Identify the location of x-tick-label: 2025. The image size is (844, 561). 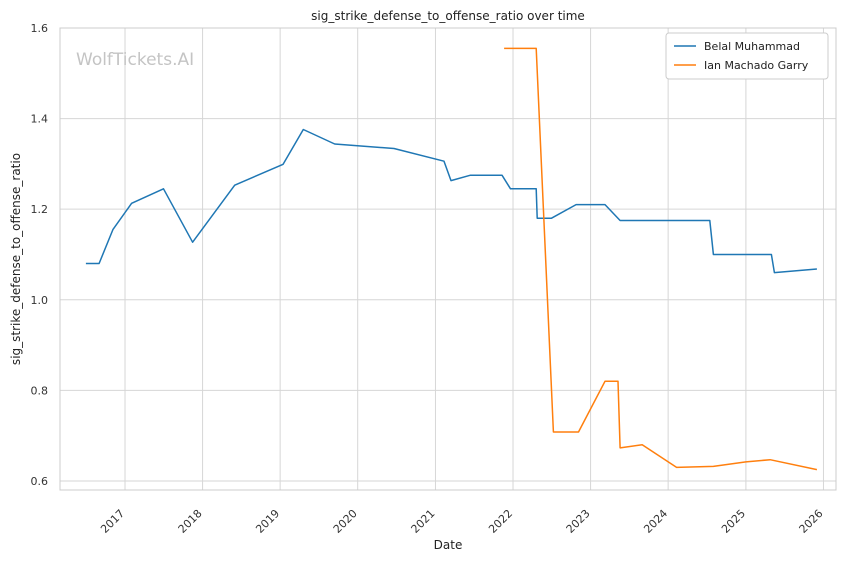
(733, 521).